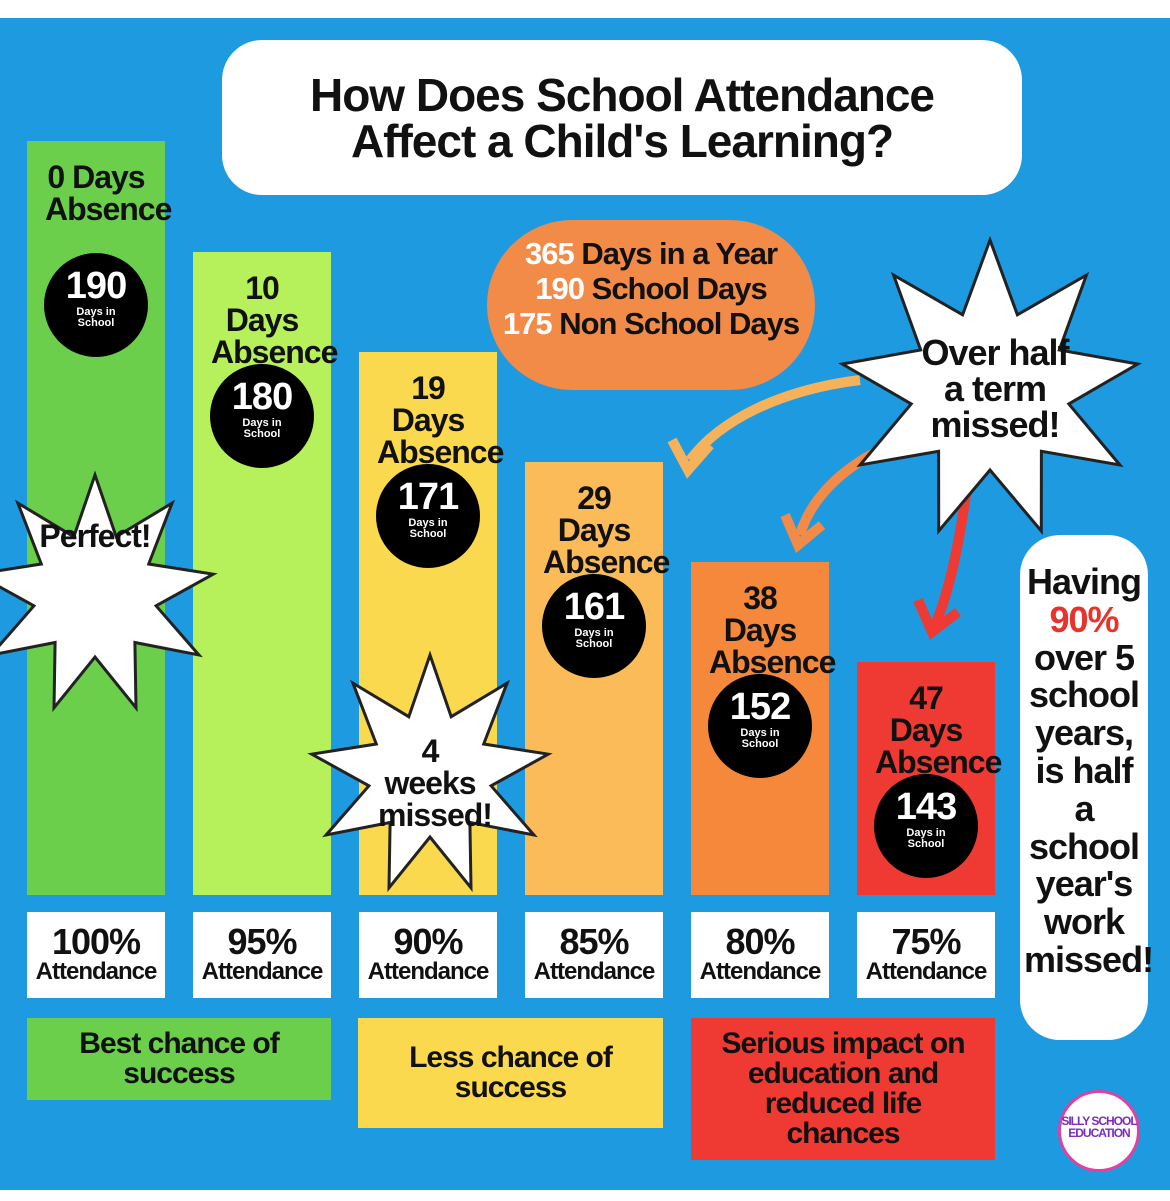  I want to click on side-note-highlight: 90%, so click(1084, 619).